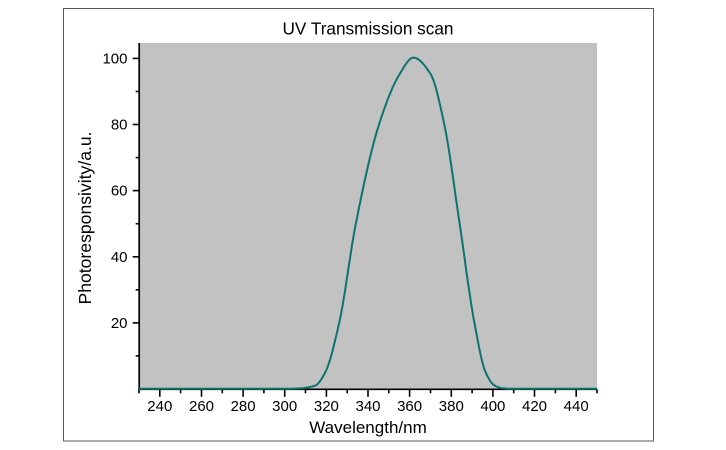 The height and width of the screenshot is (450, 726). I want to click on svg-text: 40, so click(119, 257).